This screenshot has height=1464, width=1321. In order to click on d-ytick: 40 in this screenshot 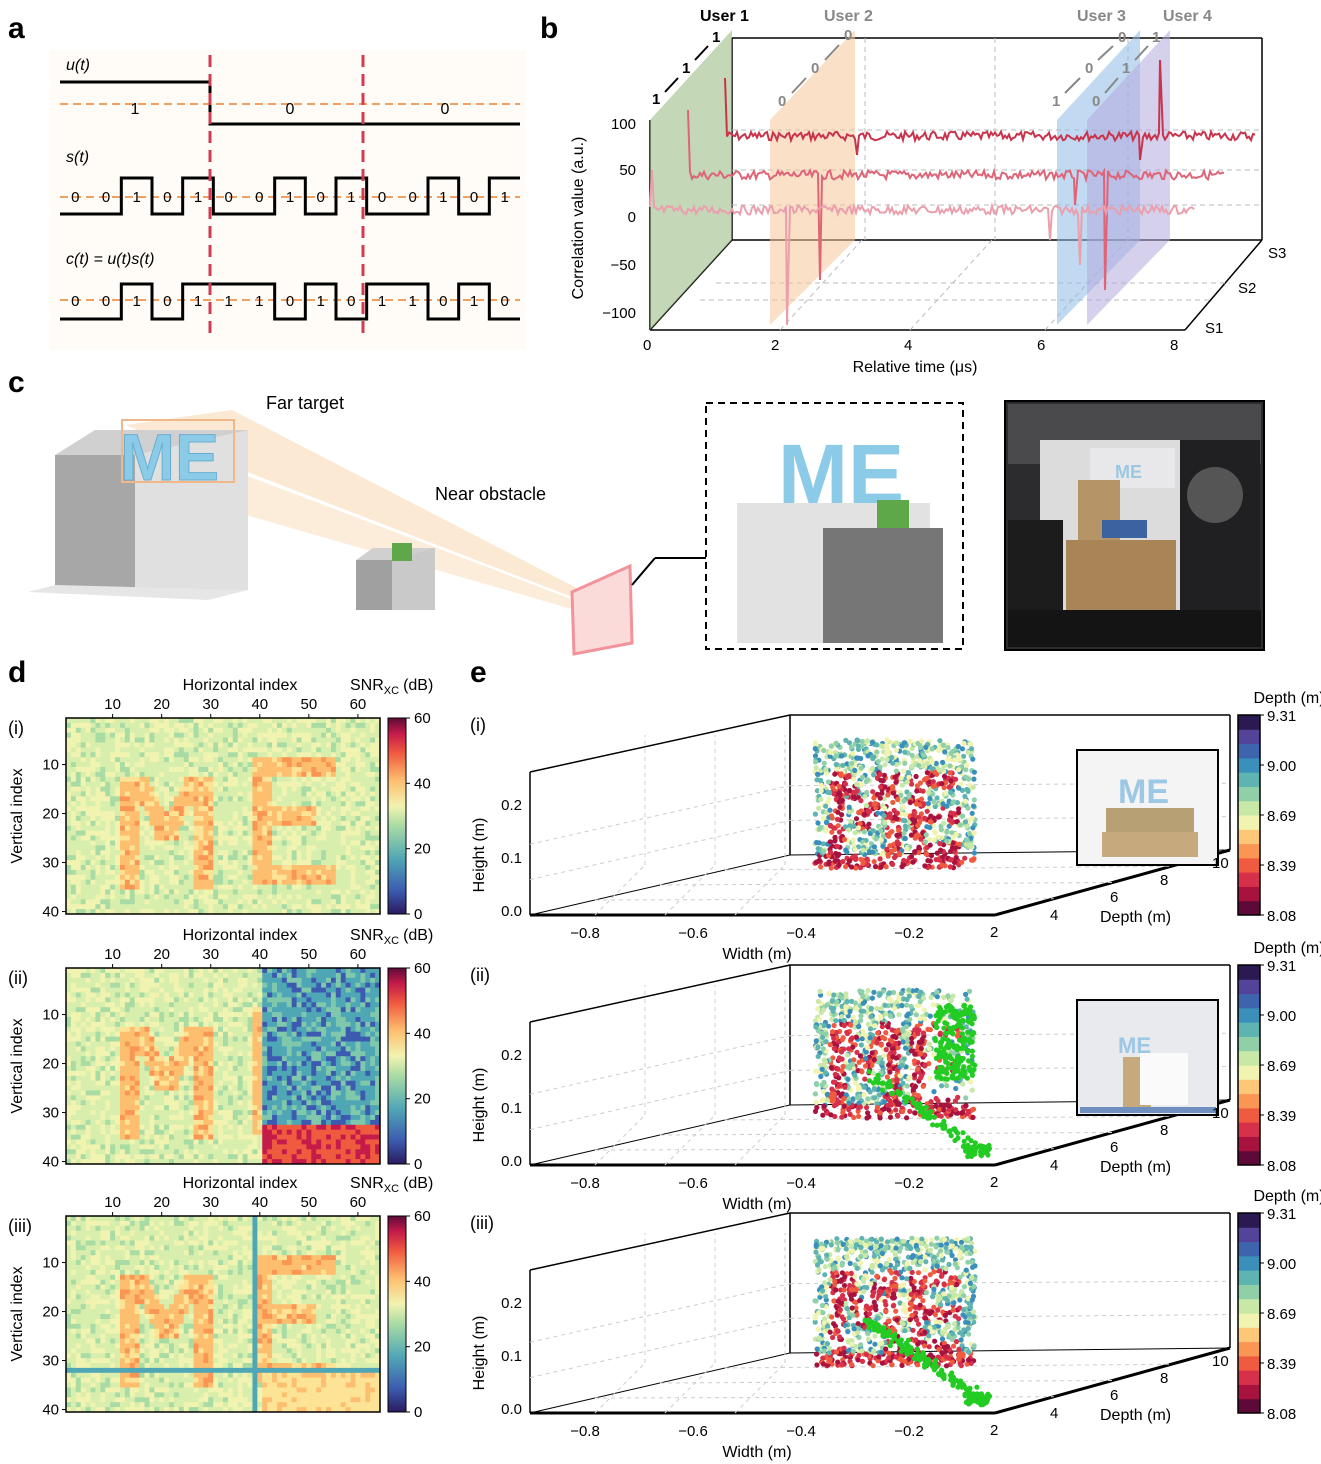, I will do `click(50, 1410)`.